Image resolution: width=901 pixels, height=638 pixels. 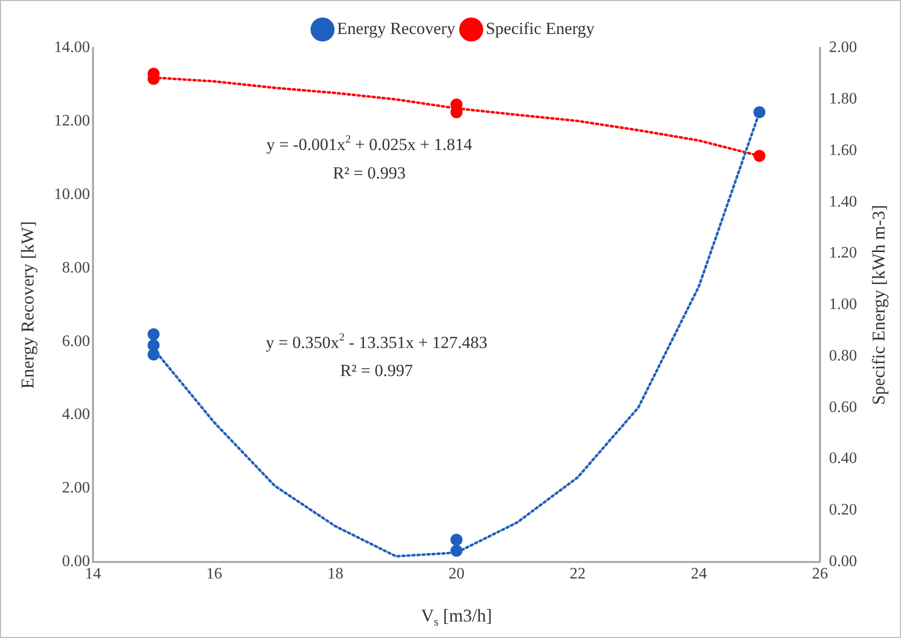 What do you see at coordinates (456, 574) in the screenshot?
I see `x-tick-label: 20` at bounding box center [456, 574].